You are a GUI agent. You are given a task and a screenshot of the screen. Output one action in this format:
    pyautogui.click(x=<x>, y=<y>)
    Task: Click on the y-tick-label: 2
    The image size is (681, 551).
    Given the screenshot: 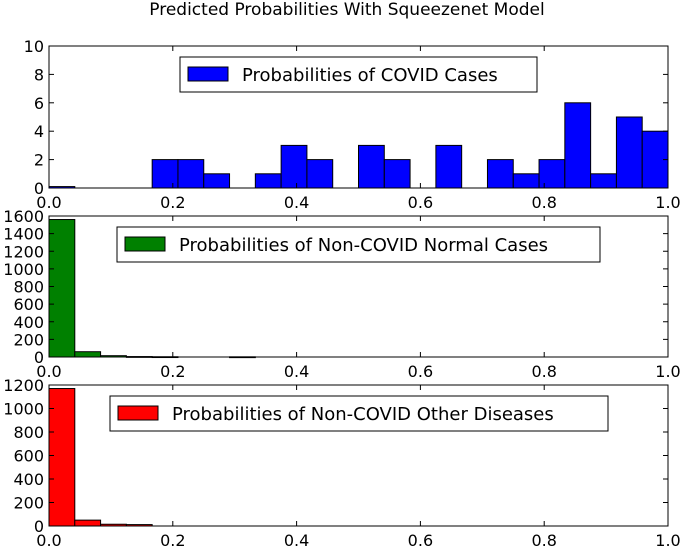 What is the action you would take?
    pyautogui.click(x=39, y=160)
    